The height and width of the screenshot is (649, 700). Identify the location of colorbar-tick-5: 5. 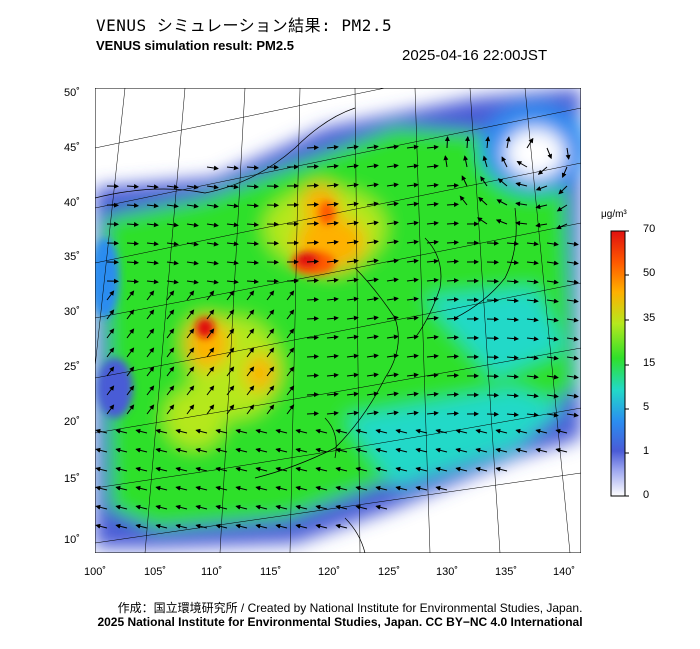
(646, 407).